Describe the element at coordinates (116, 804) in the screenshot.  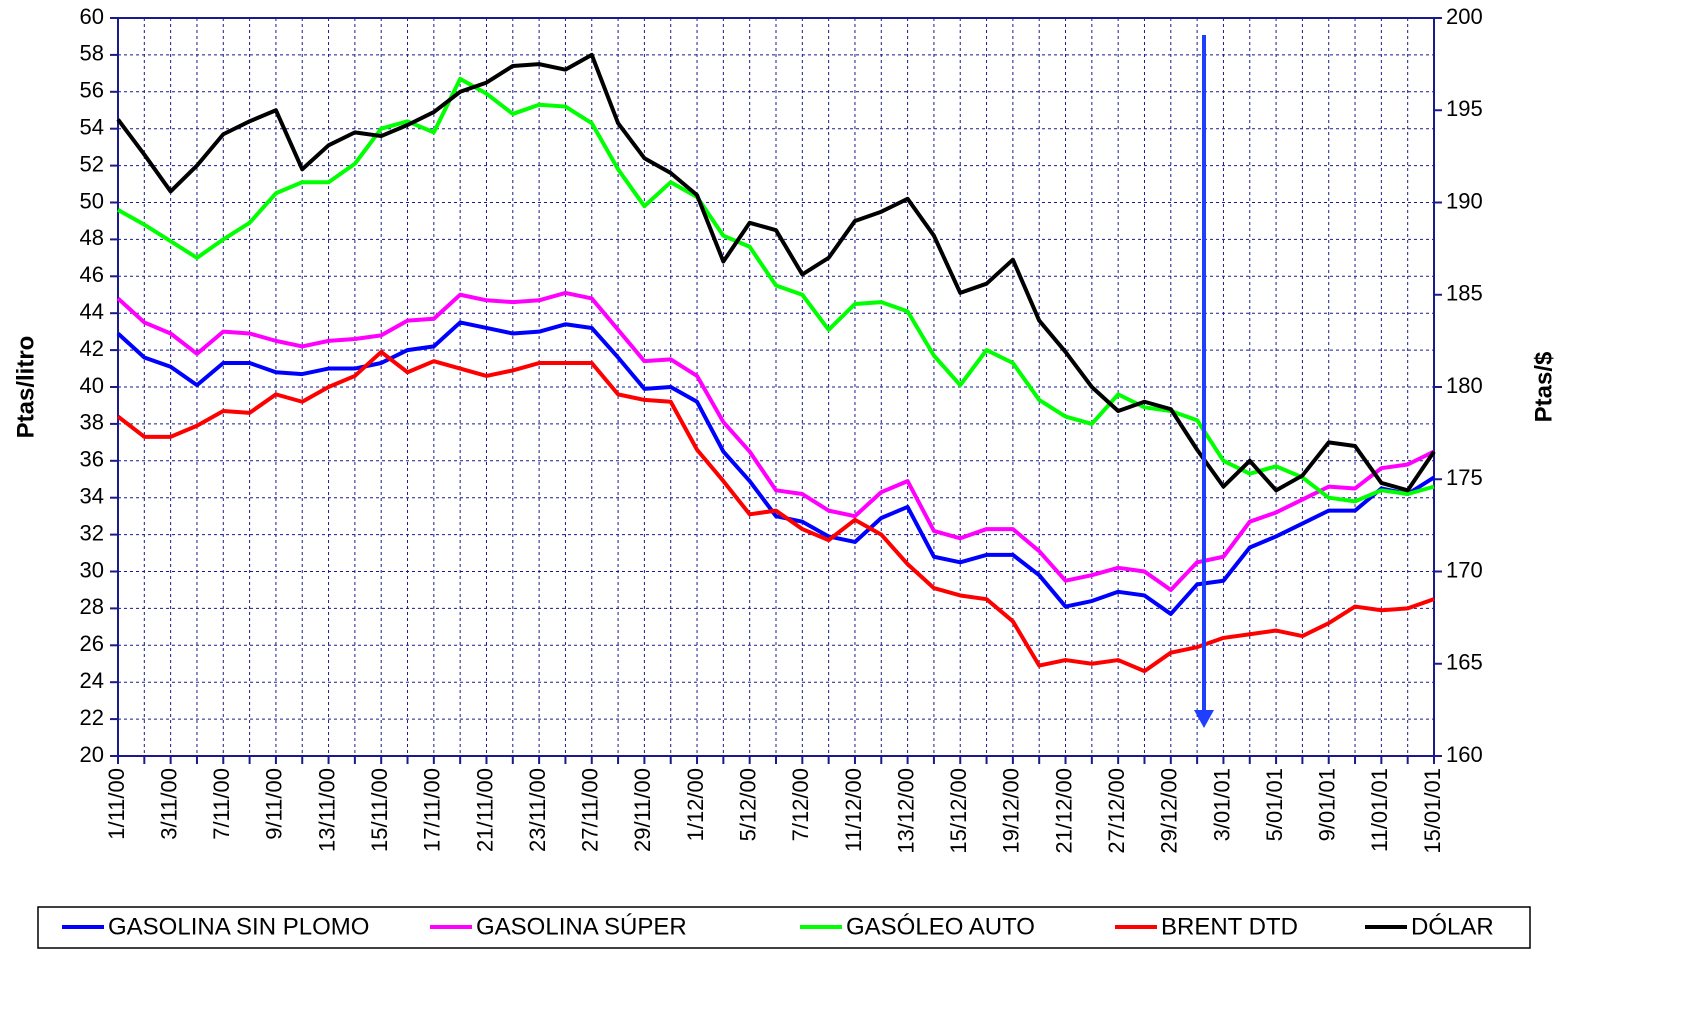
I see `x-tick-label: 1/11/00` at that location.